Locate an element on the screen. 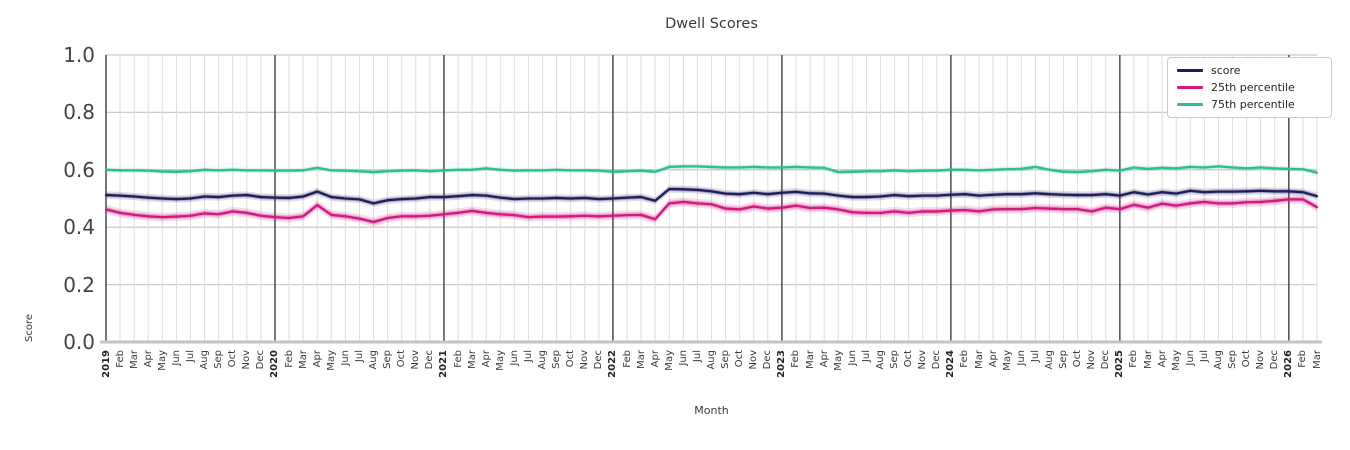  legend-item-75th-percentile: 75th percentile is located at coordinates (1249, 104).